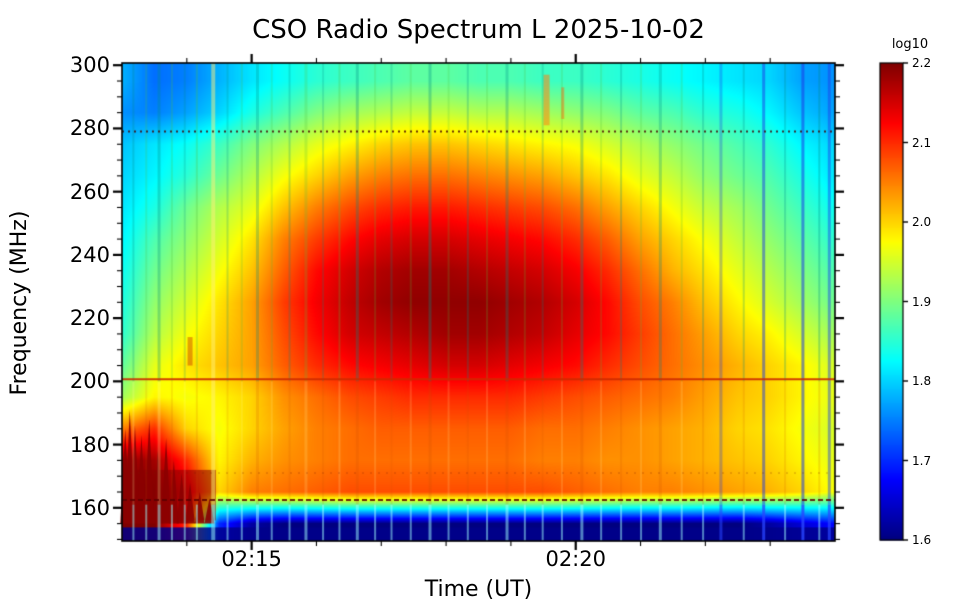 This screenshot has height=608, width=968. Describe the element at coordinates (922, 540) in the screenshot. I see `colorbar-tick-label: 1.6` at that location.